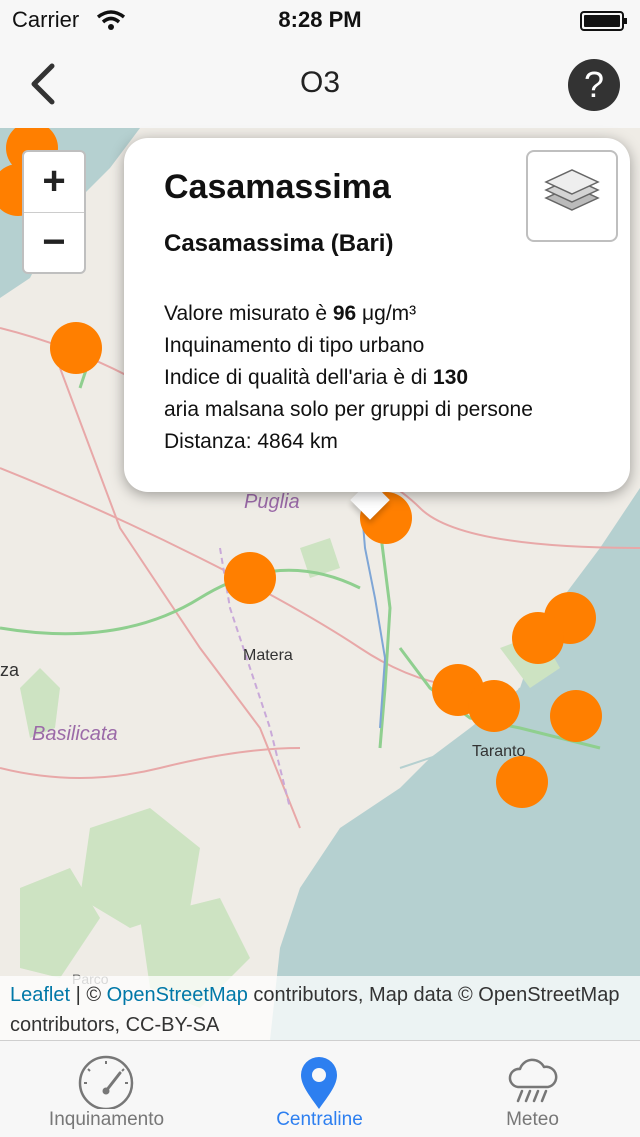 Image resolution: width=640 pixels, height=1137 pixels. What do you see at coordinates (111, 20) in the screenshot?
I see `wifi-icon` at bounding box center [111, 20].